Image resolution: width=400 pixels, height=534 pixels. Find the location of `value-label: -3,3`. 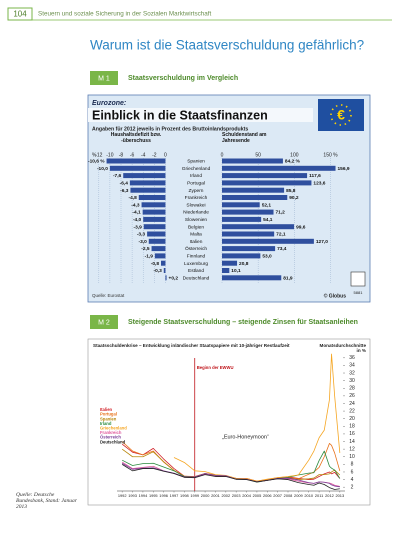

value-label: -3,3 is located at coordinates (141, 235).